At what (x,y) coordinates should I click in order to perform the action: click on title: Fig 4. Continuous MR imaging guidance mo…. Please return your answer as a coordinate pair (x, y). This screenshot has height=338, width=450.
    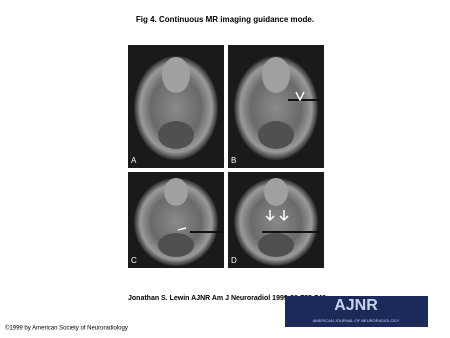
    Looking at the image, I should click on (225, 19).